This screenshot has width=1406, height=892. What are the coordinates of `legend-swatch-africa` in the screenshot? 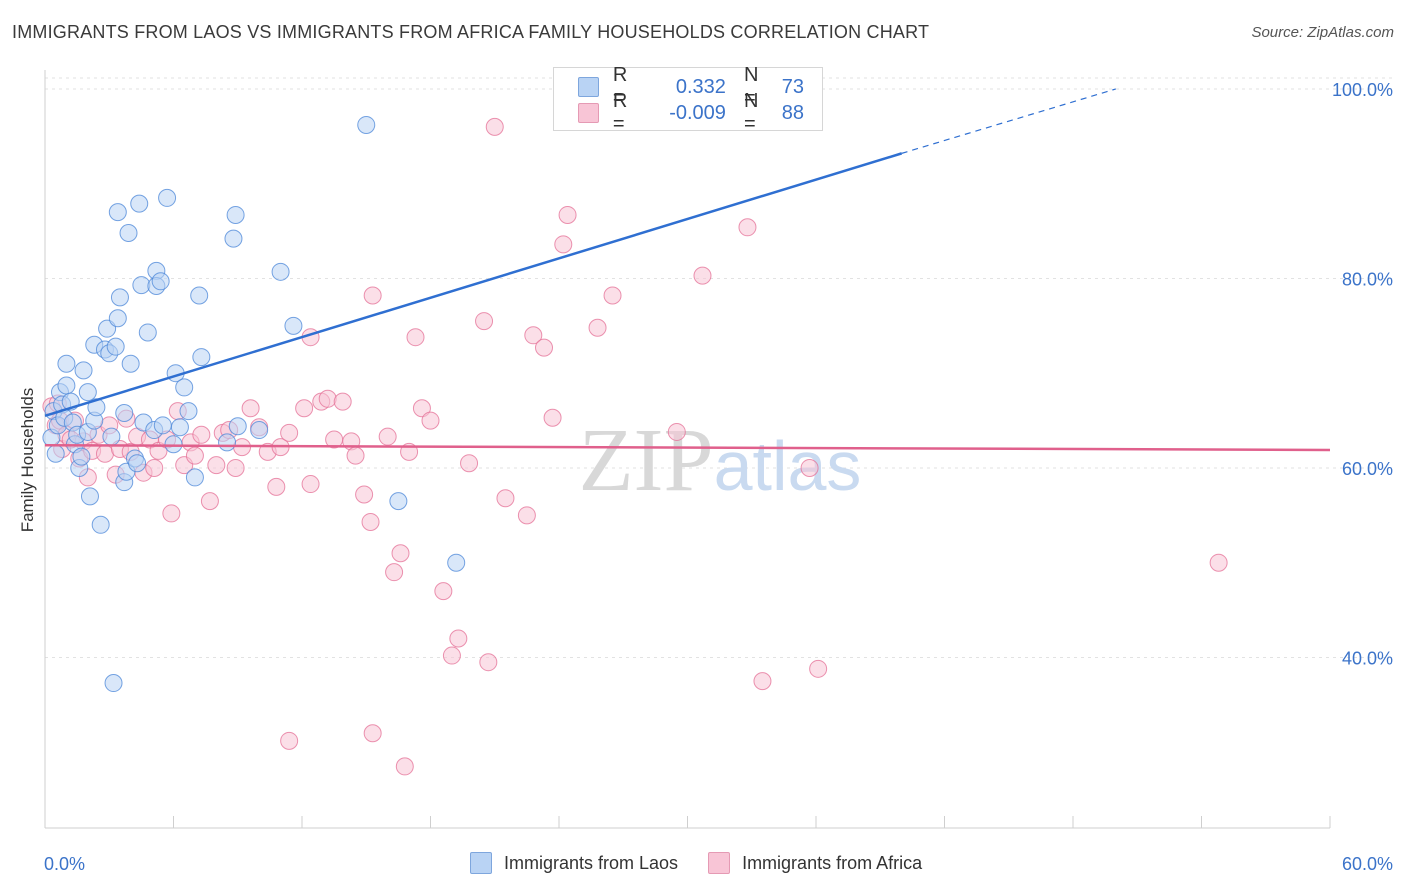 It's located at (719, 863).